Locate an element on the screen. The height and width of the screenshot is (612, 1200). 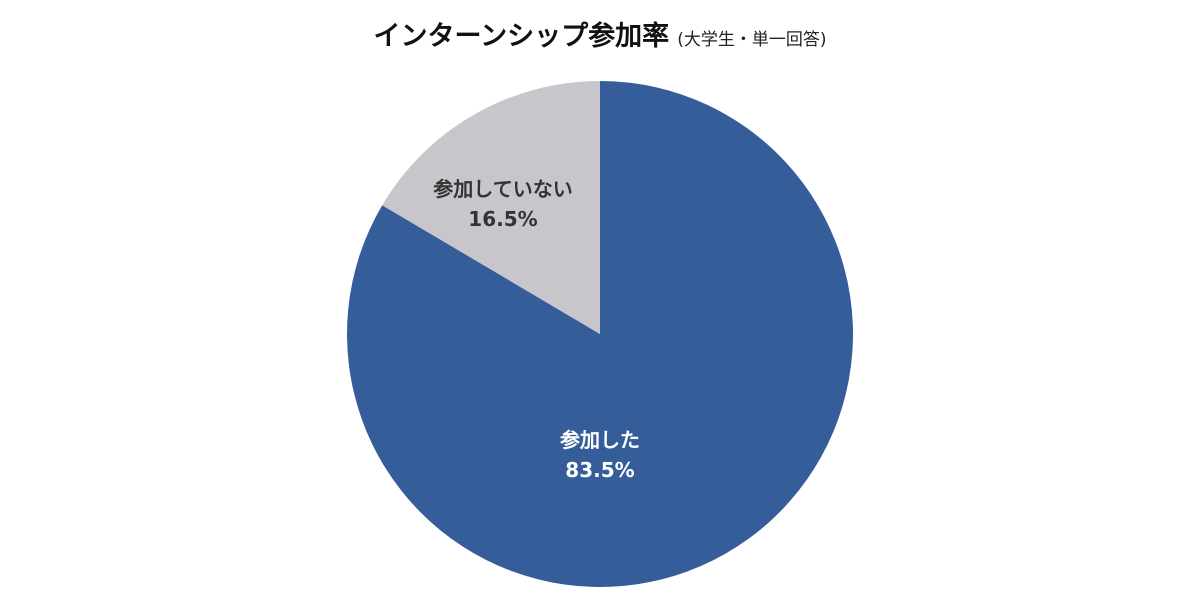
chart-title: インターンシップ参加率 (大学生・単一回答) is located at coordinates (600, 33).